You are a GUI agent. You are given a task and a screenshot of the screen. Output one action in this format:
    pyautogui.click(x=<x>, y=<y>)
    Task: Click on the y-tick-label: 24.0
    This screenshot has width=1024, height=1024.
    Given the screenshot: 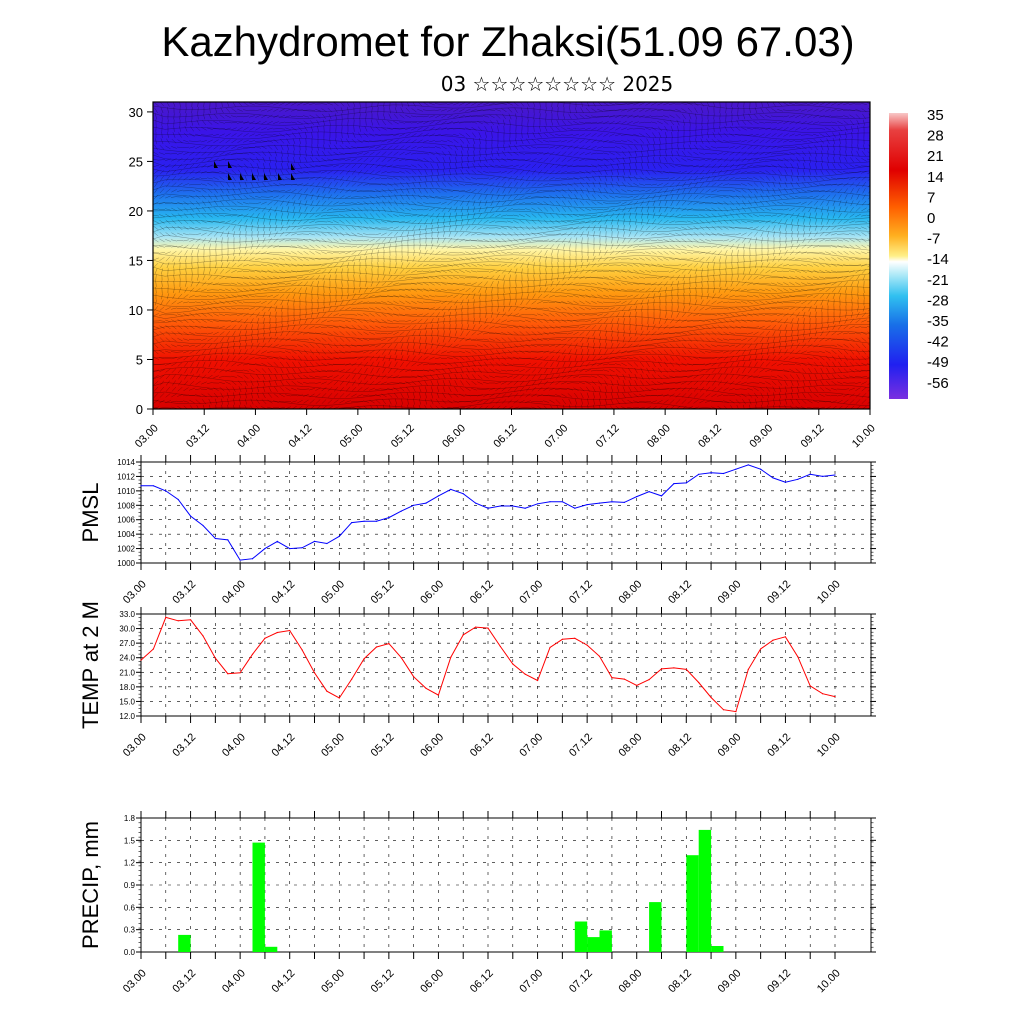 What is the action you would take?
    pyautogui.click(x=127, y=658)
    